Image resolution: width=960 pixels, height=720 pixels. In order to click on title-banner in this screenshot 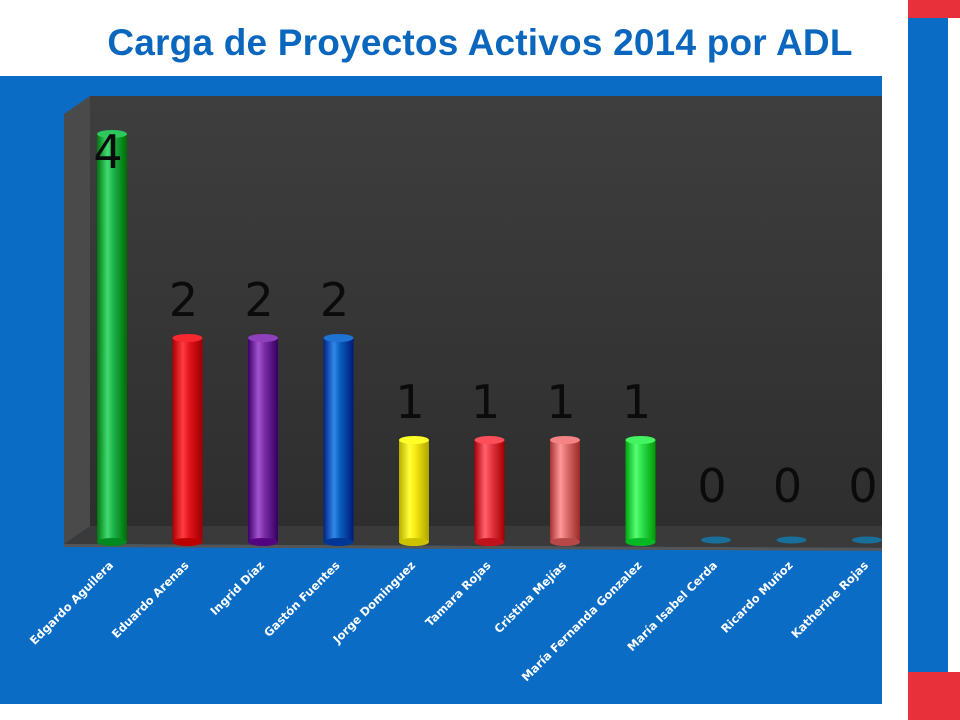, I will do `click(480, 48)`.